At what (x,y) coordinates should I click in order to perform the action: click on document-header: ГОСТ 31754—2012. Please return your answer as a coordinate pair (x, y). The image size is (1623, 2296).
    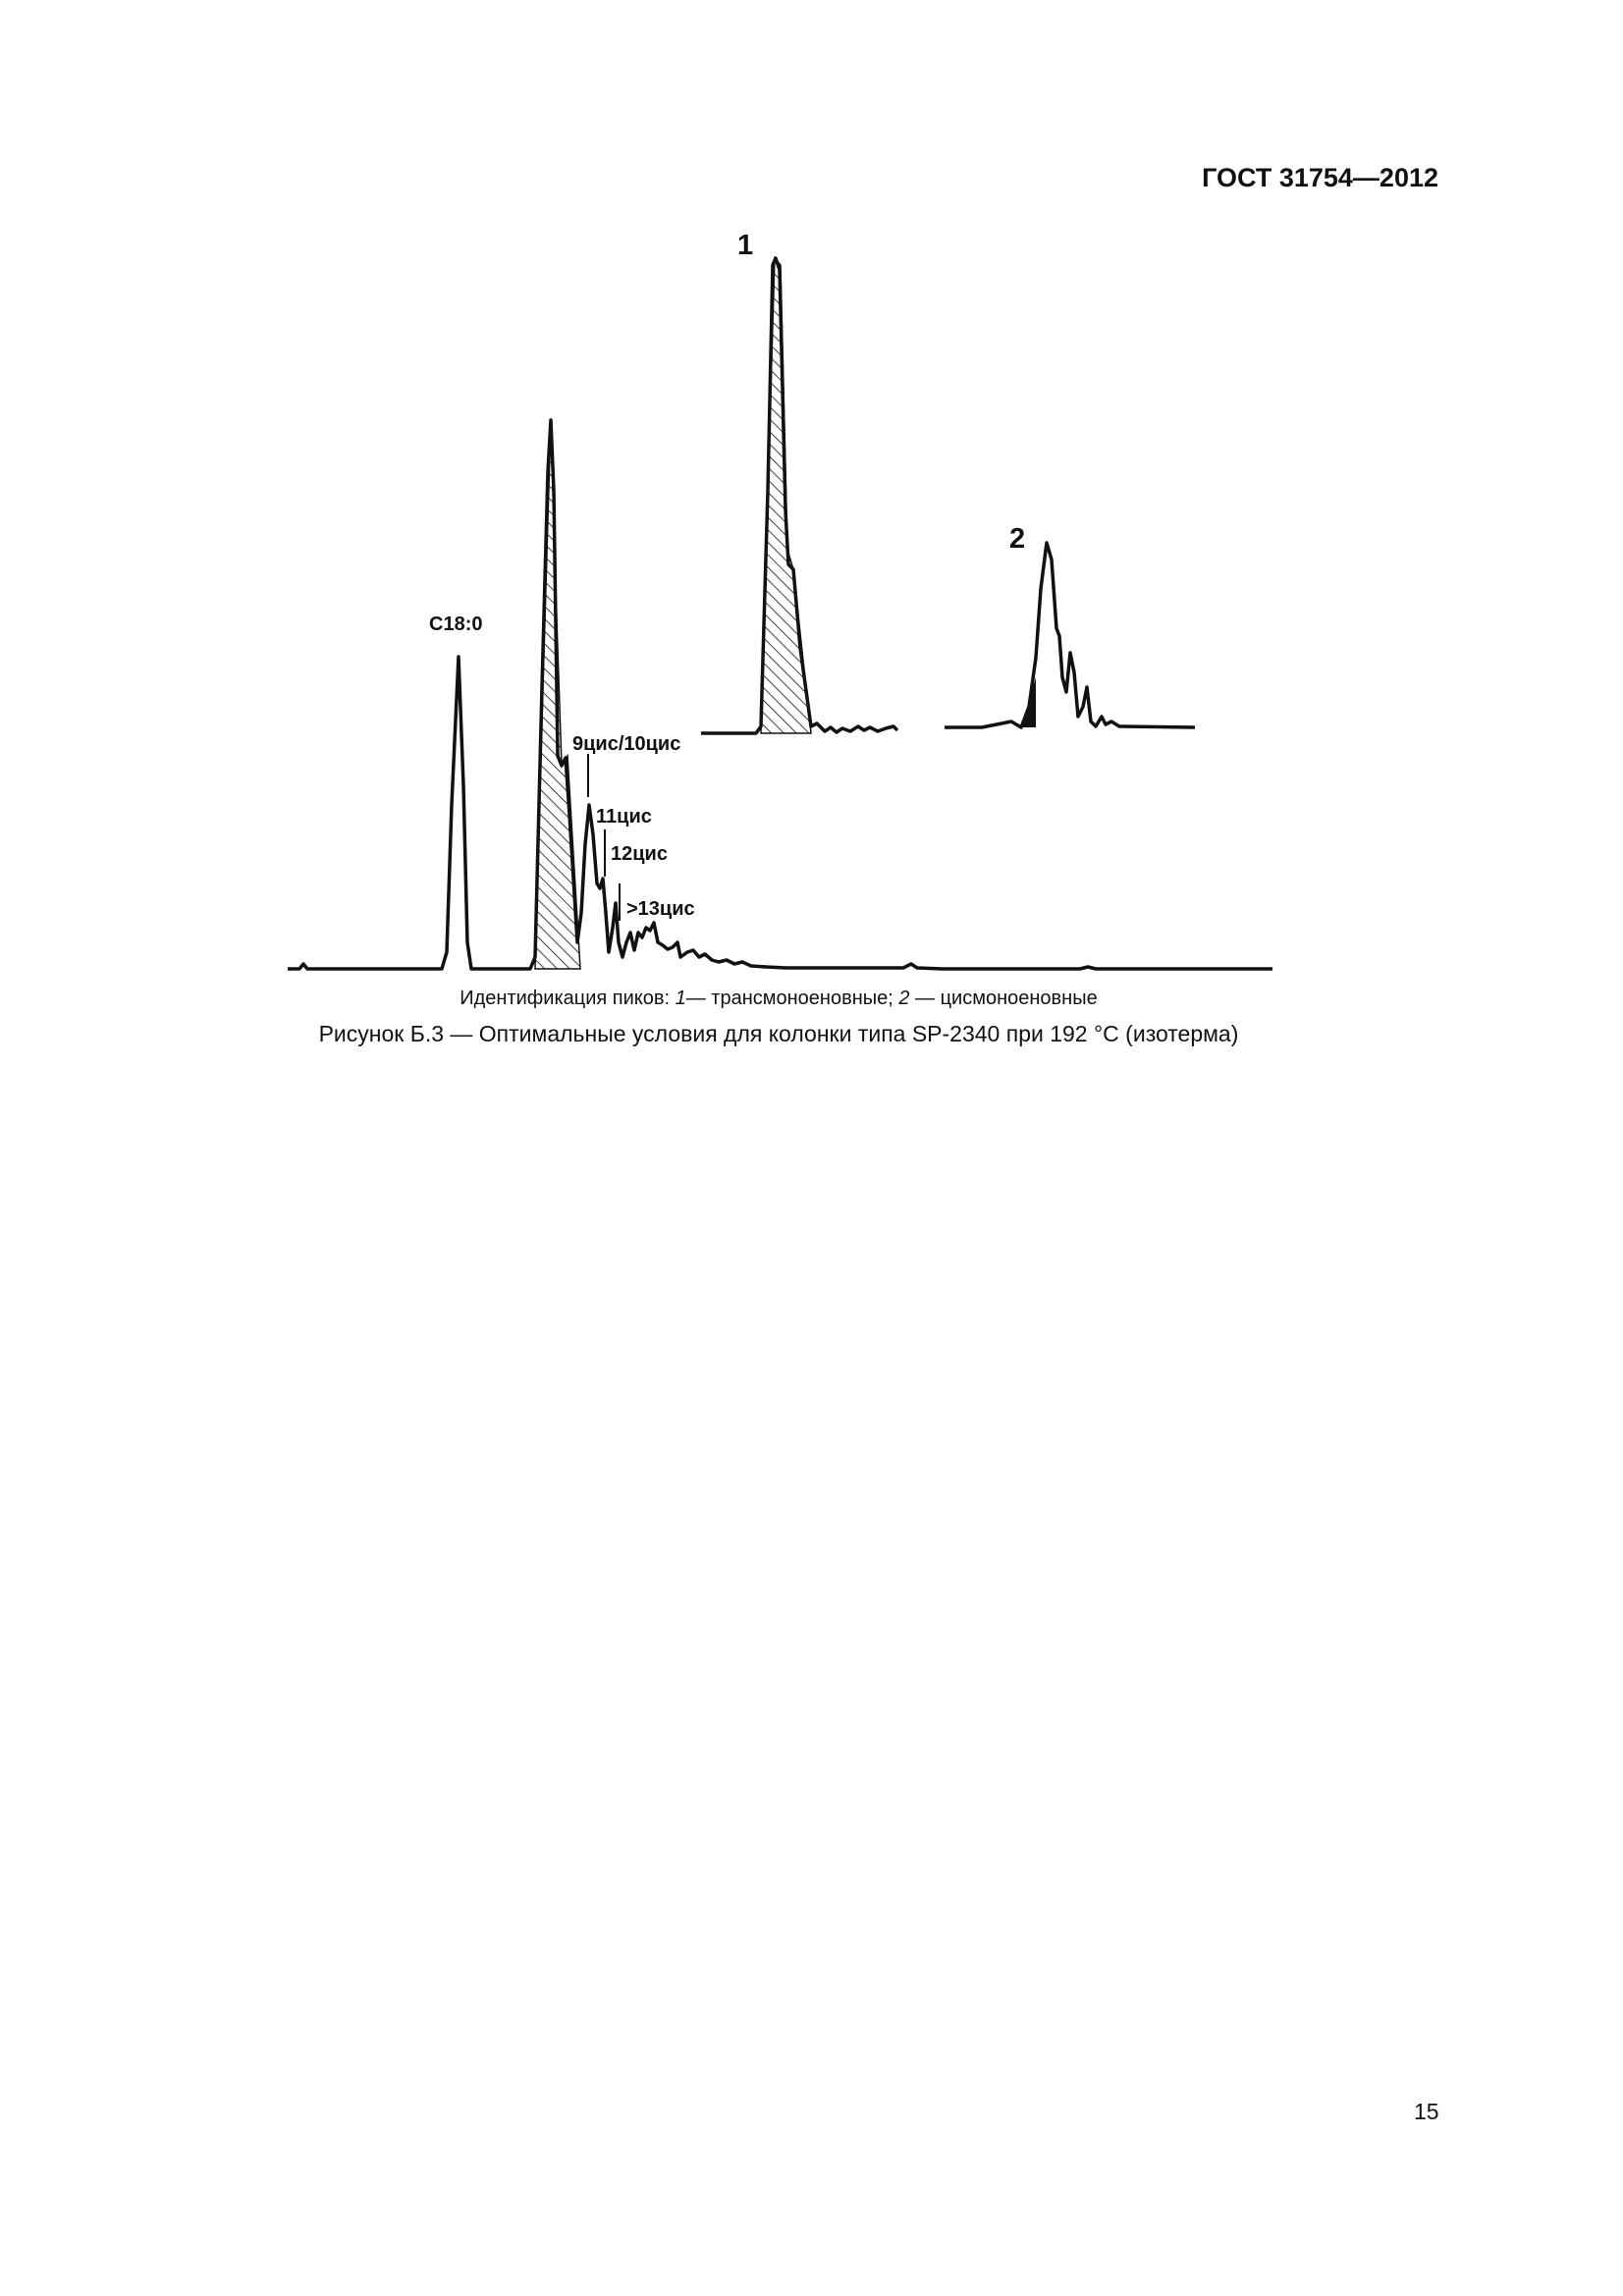
    Looking at the image, I should click on (1320, 178).